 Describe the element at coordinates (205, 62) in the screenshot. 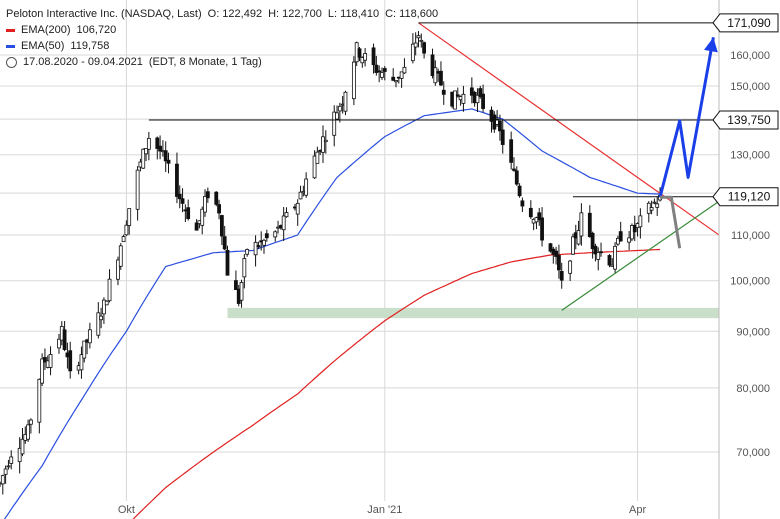

I see `period-detail: (EDT, 8 Monate, 1 Tag)` at that location.